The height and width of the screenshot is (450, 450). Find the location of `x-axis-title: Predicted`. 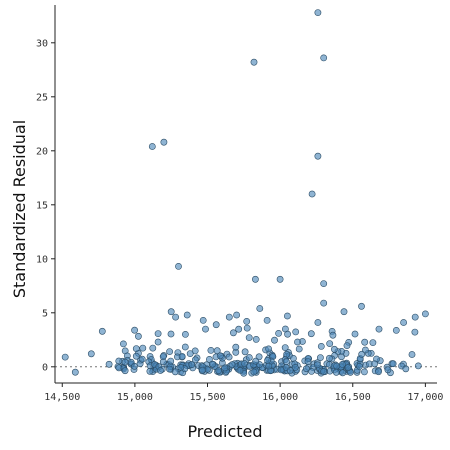

x-axis-title: Predicted is located at coordinates (224, 431).